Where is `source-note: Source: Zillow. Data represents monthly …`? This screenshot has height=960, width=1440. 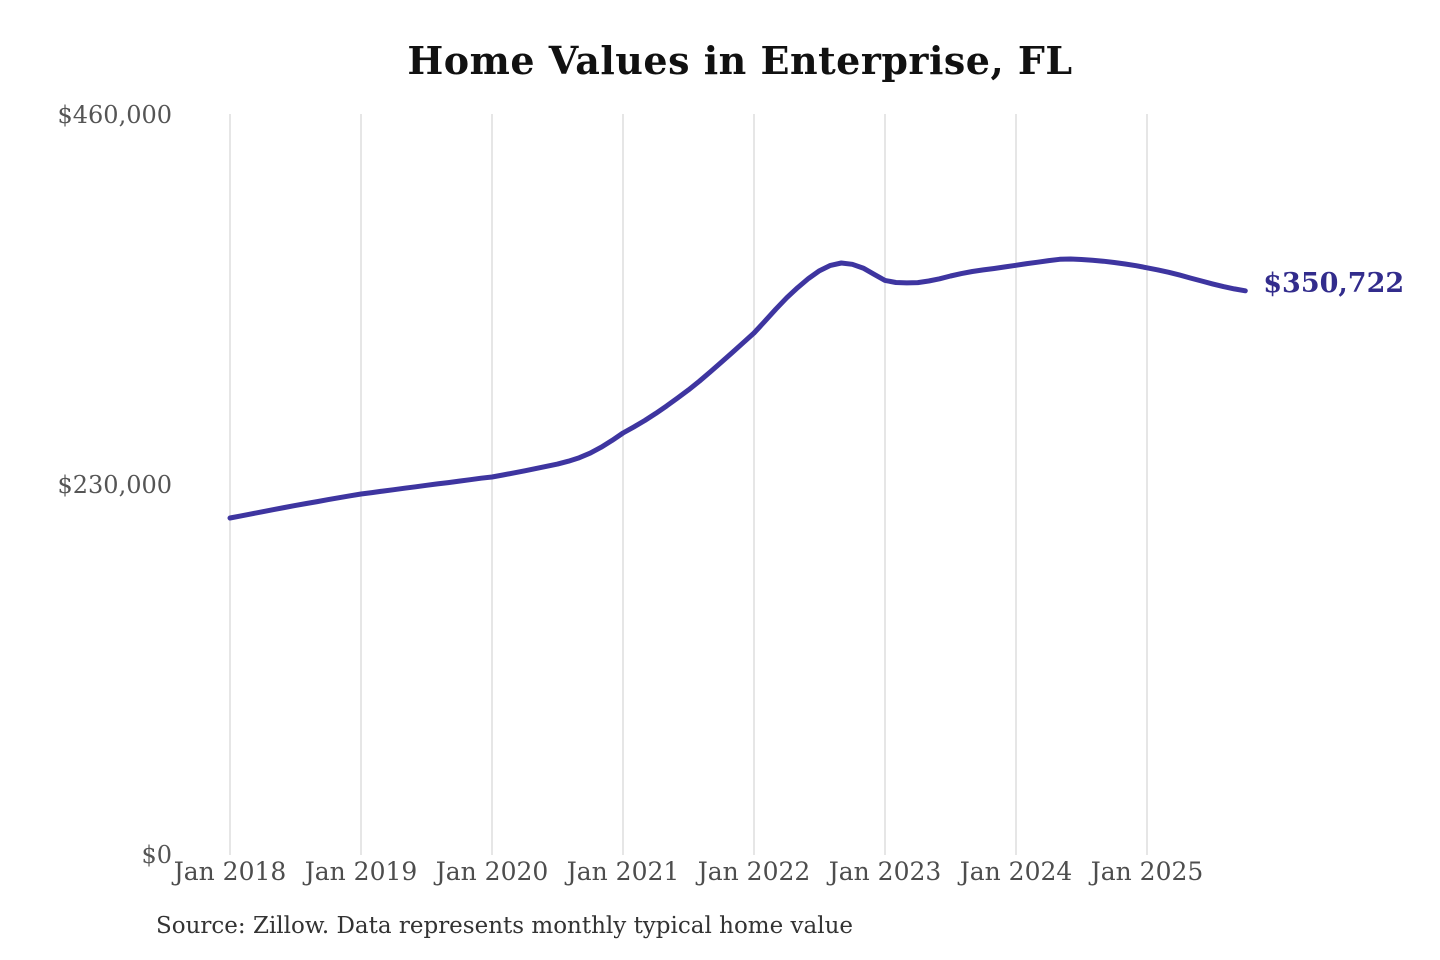
source-note: Source: Zillow. Data represents monthly … is located at coordinates (505, 926).